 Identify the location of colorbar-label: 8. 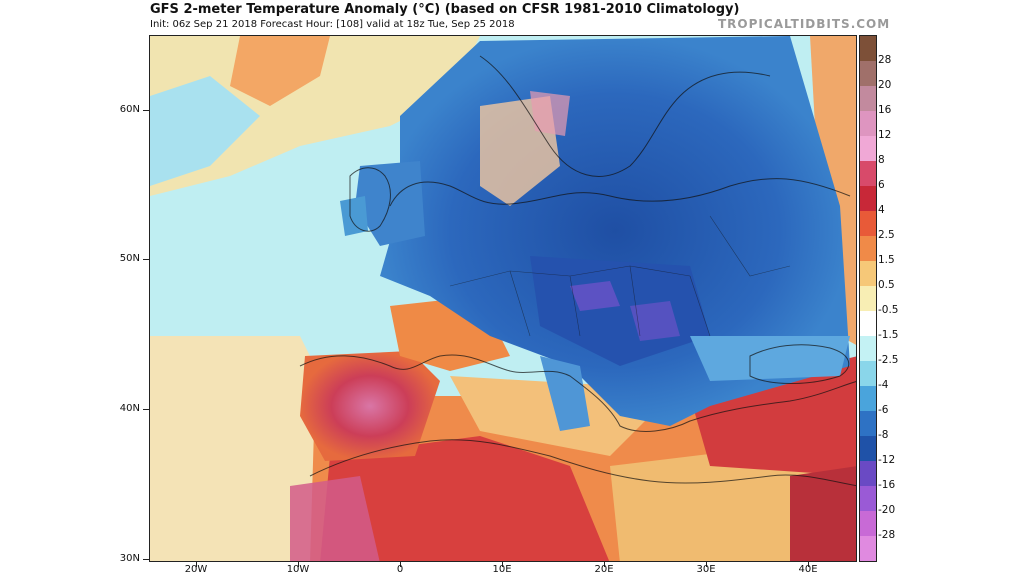
(881, 160).